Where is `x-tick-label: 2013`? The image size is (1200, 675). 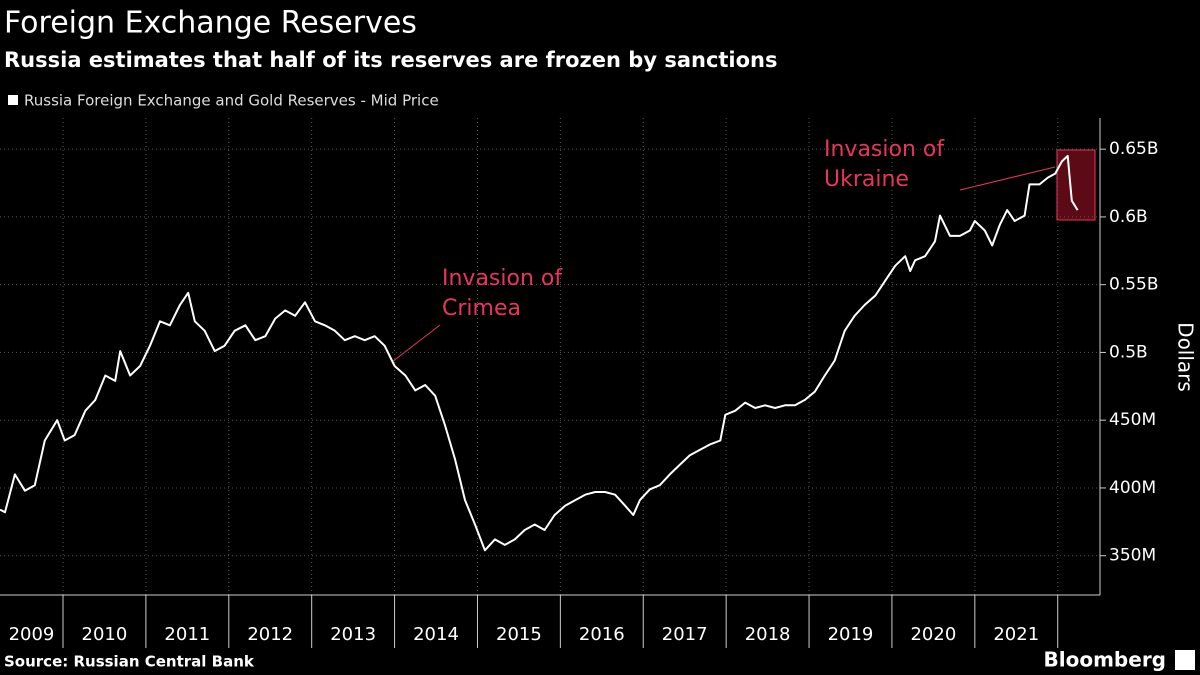
x-tick-label: 2013 is located at coordinates (353, 634).